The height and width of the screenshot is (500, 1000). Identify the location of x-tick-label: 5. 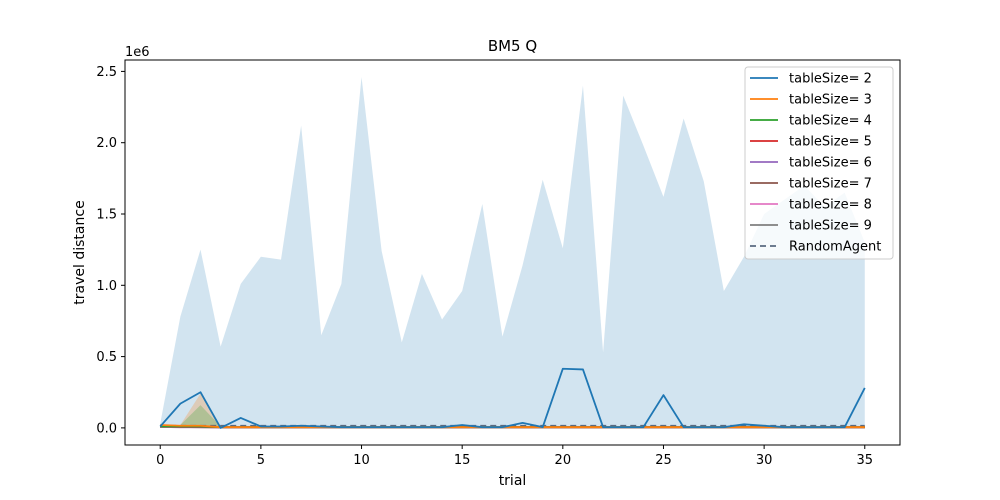
(261, 460).